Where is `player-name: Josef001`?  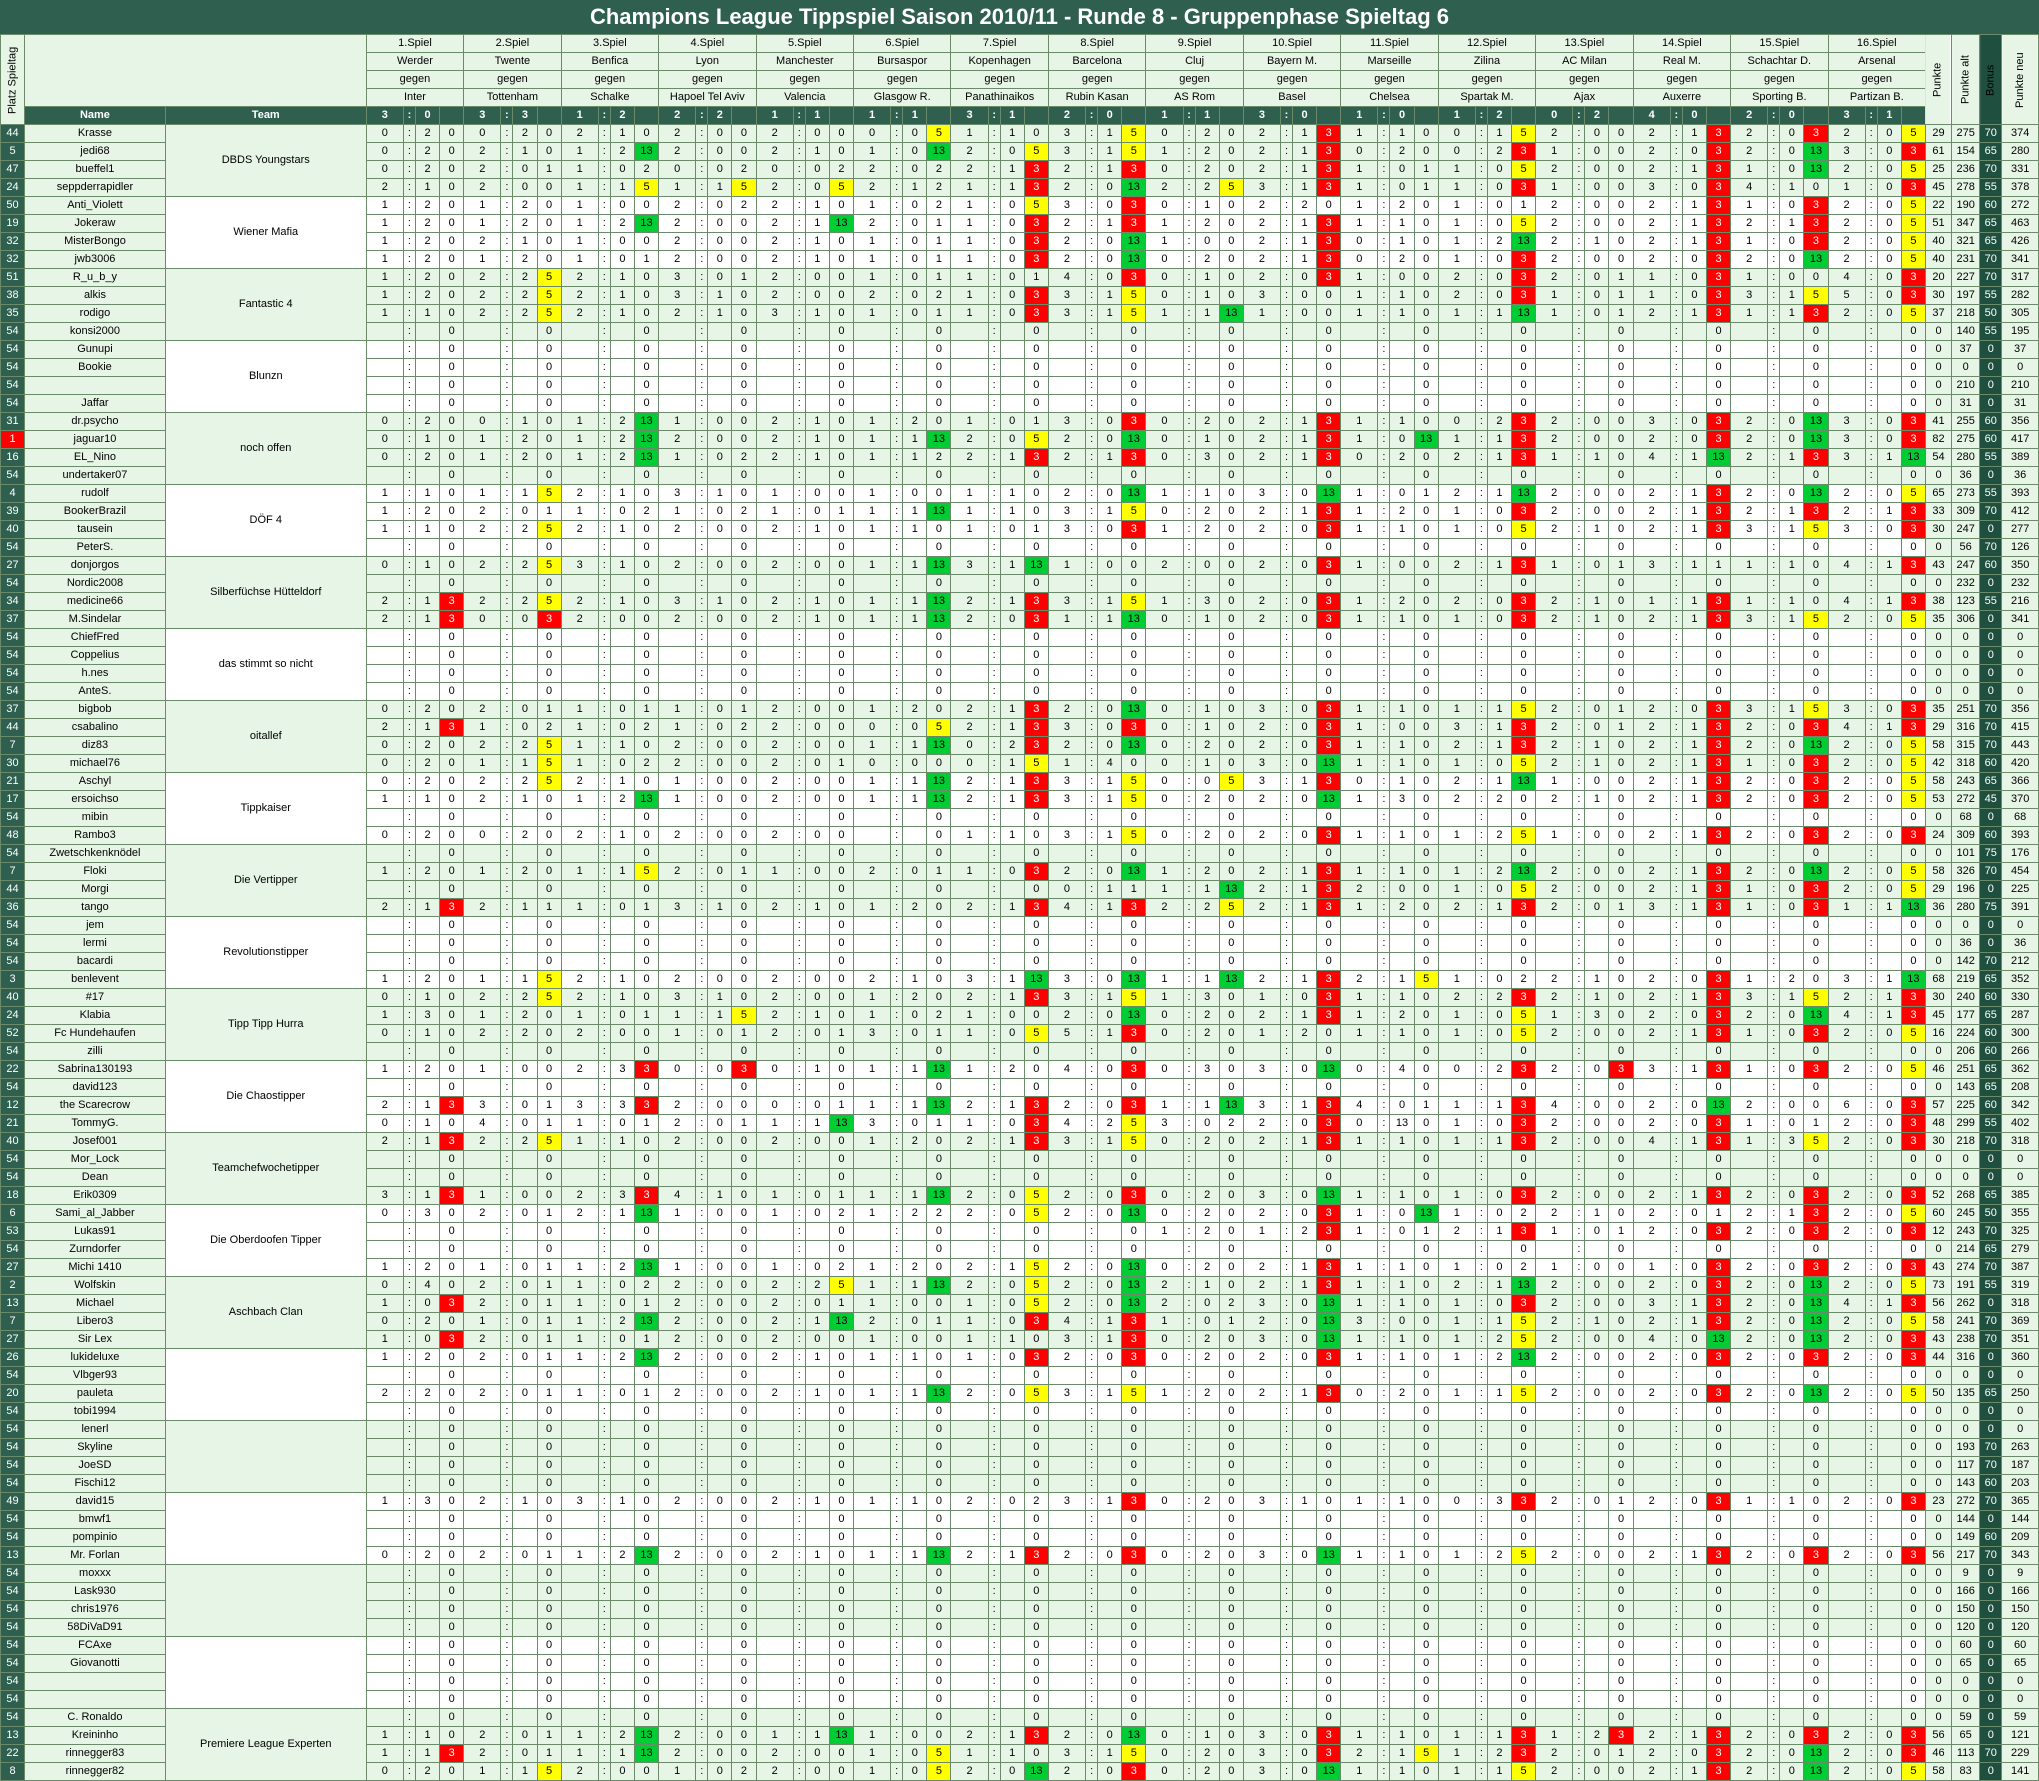 player-name: Josef001 is located at coordinates (95, 1141).